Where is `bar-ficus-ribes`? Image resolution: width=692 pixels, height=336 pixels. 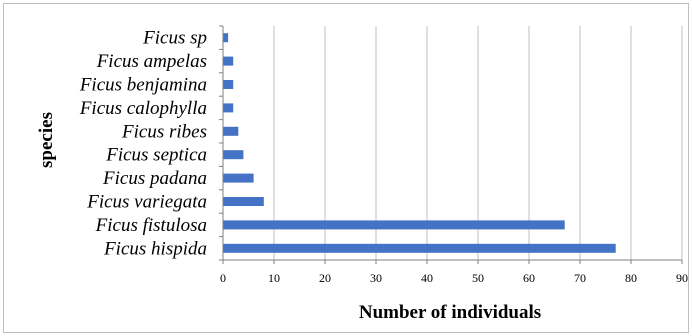 bar-ficus-ribes is located at coordinates (231, 131).